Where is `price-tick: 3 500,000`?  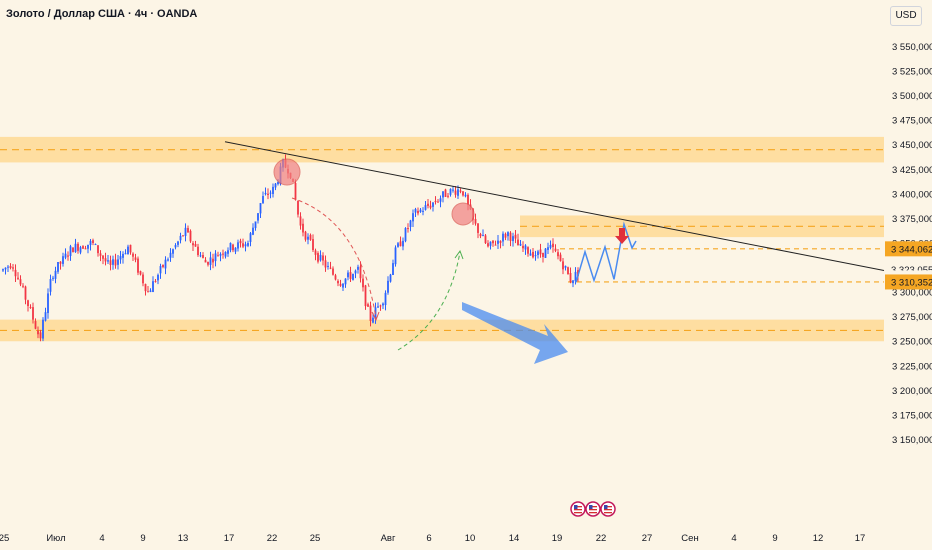
price-tick: 3 500,000 is located at coordinates (912, 96).